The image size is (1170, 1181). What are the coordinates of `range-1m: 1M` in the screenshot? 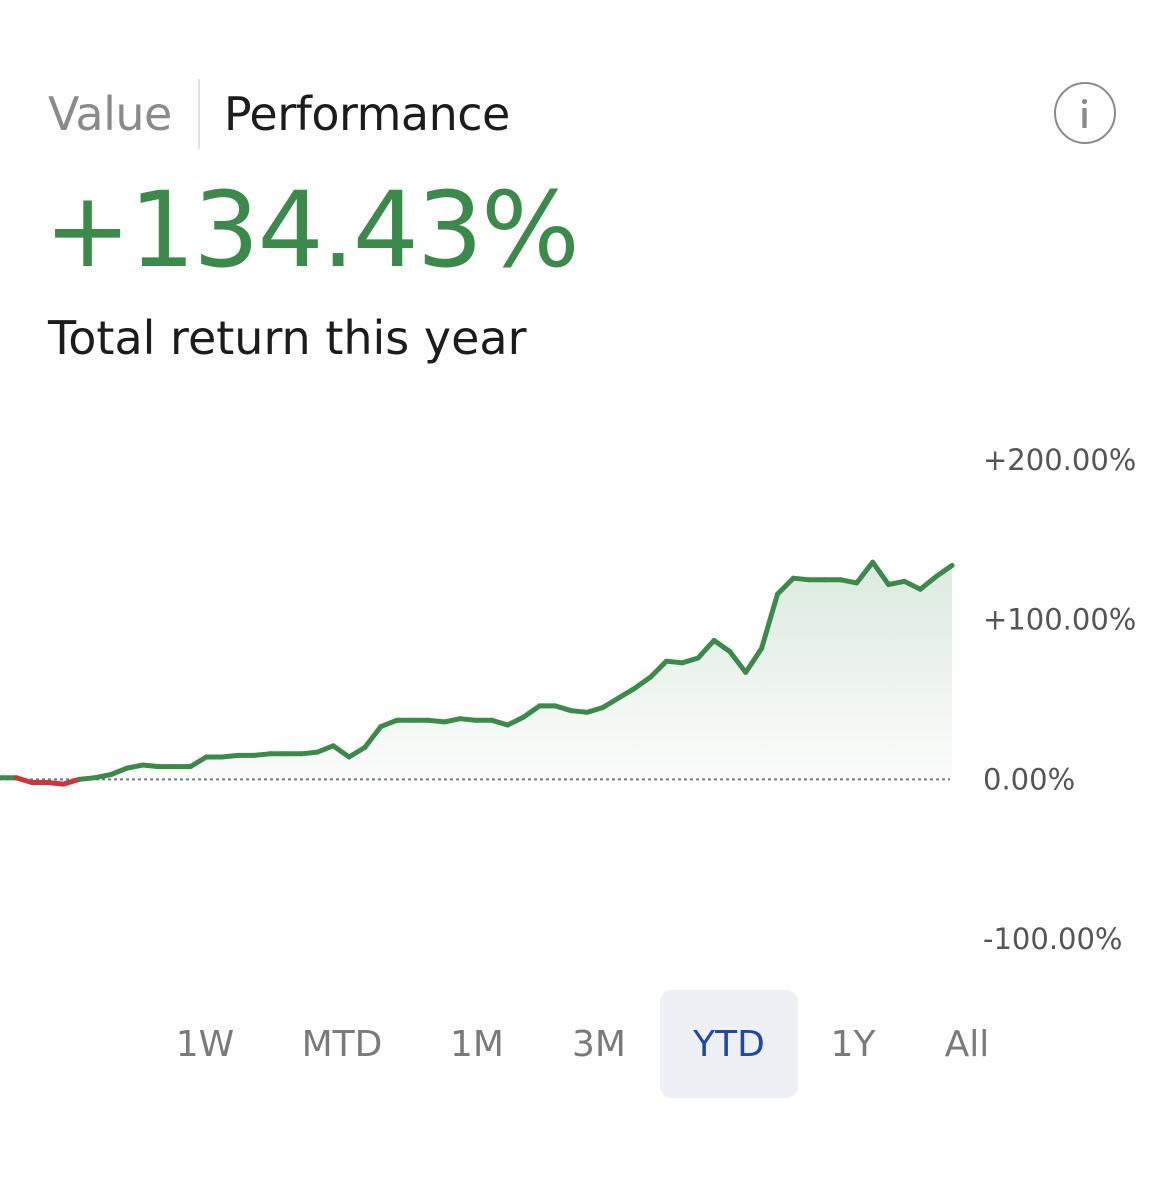 It's located at (477, 1044).